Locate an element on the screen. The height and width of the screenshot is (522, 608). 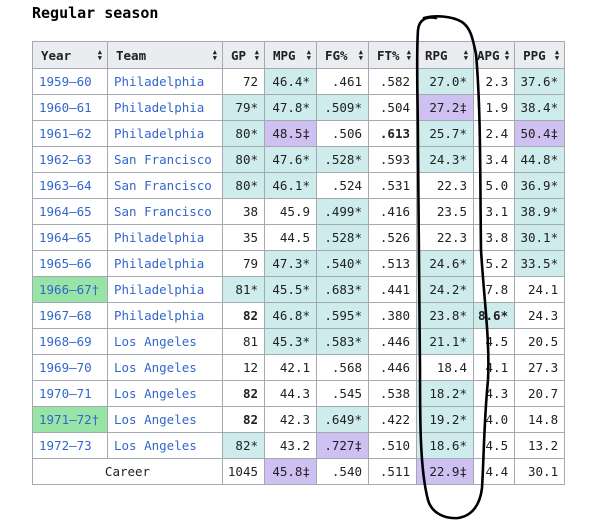
cell-rpg: 24.3* is located at coordinates (445, 159).